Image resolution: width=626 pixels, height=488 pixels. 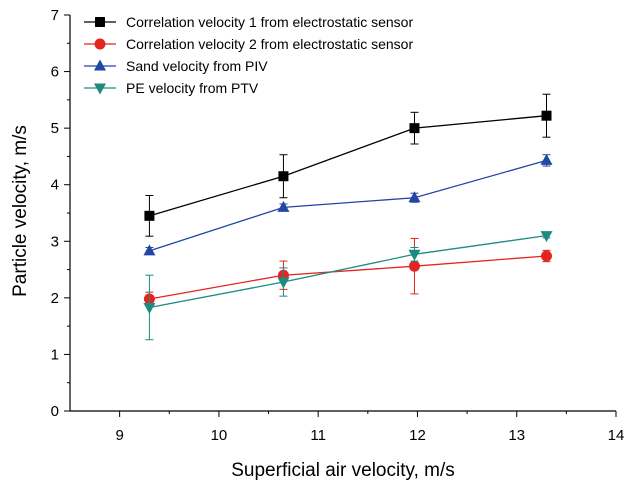 I want to click on y-tick-label: 4, so click(x=55, y=185).